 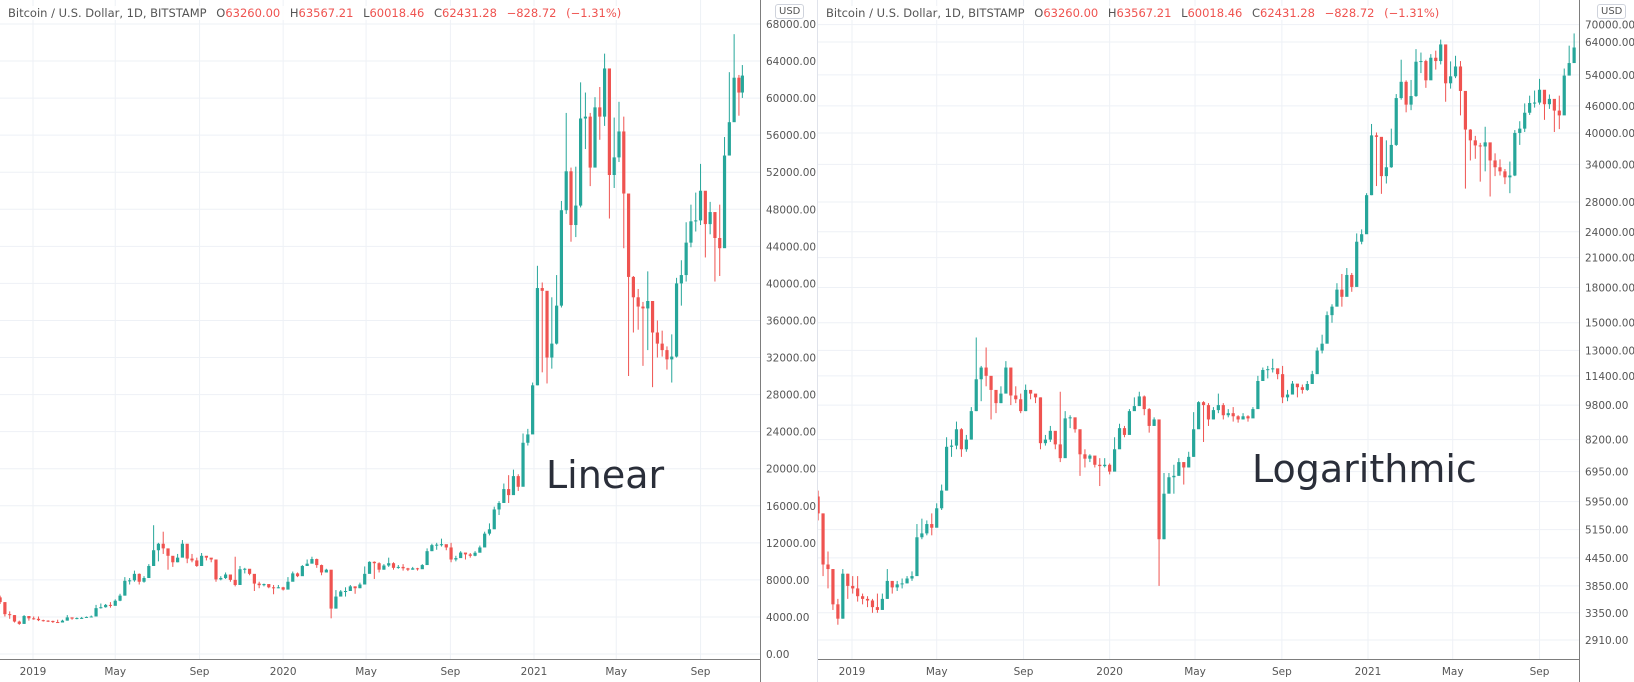 What do you see at coordinates (326, 13) in the screenshot?
I see `high-value: 63567.21` at bounding box center [326, 13].